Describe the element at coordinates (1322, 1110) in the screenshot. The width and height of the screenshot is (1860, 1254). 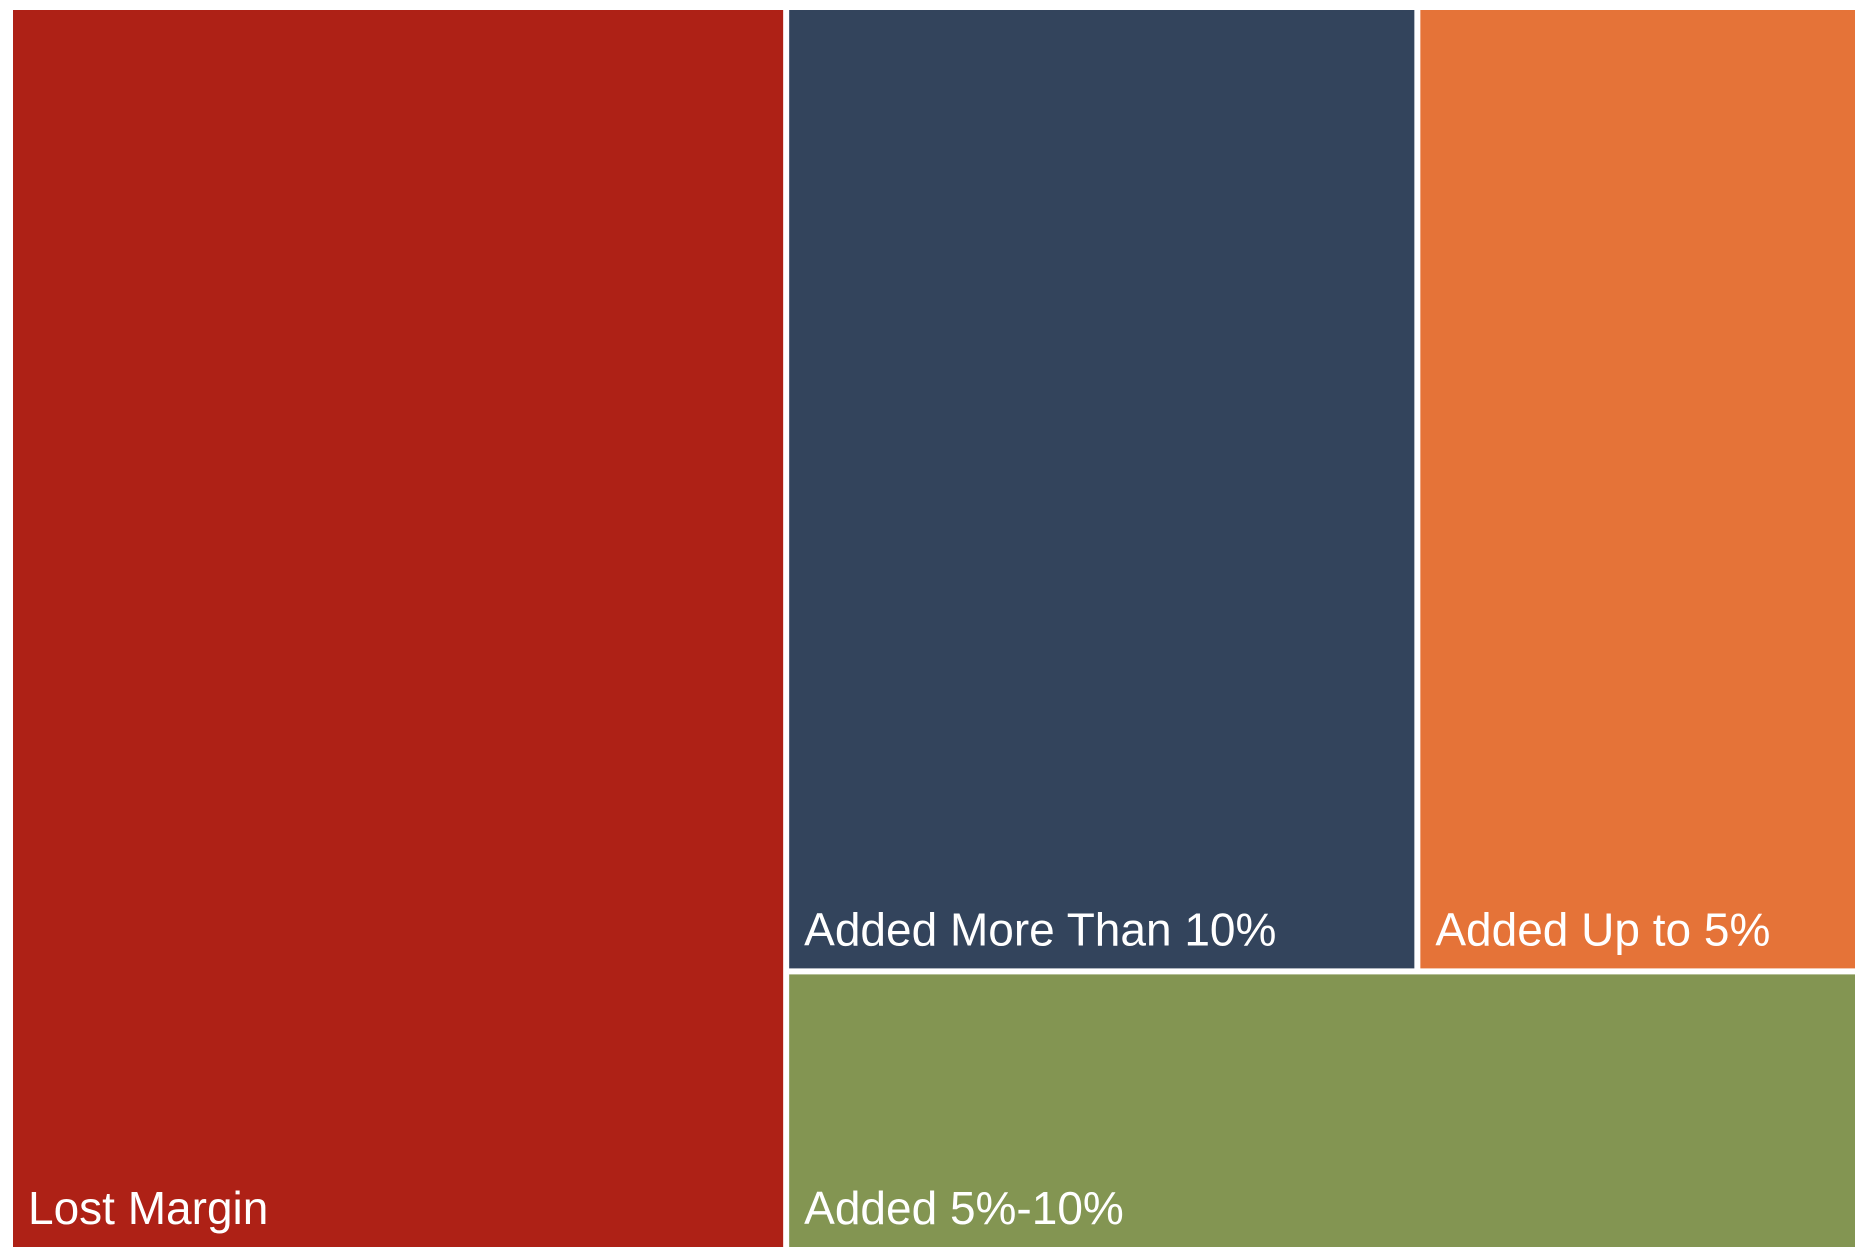
I see `tile` at that location.